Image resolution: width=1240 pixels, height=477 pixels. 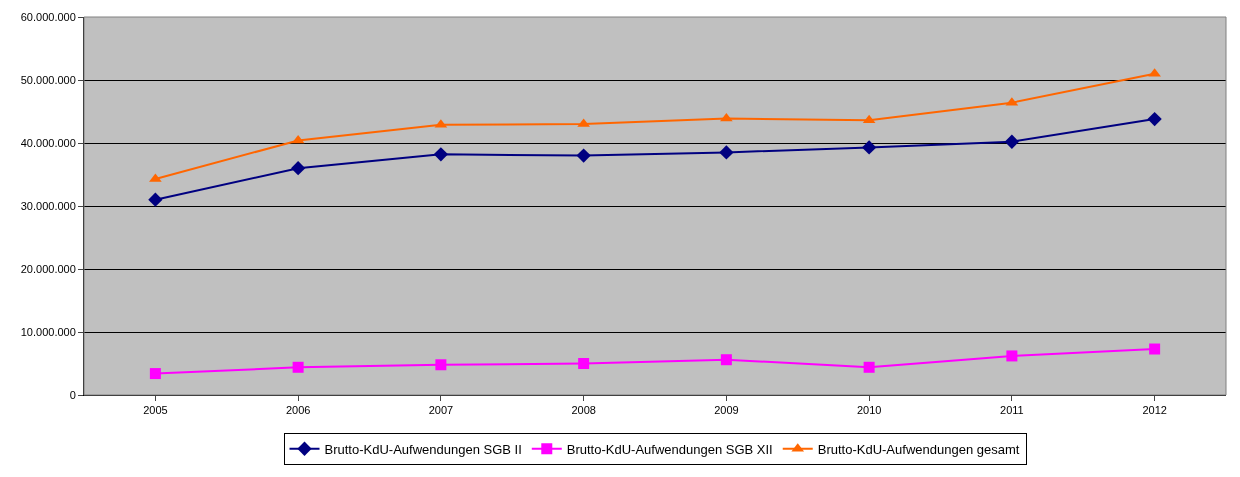 What do you see at coordinates (726, 410) in the screenshot?
I see `x-tick-label: 2009` at bounding box center [726, 410].